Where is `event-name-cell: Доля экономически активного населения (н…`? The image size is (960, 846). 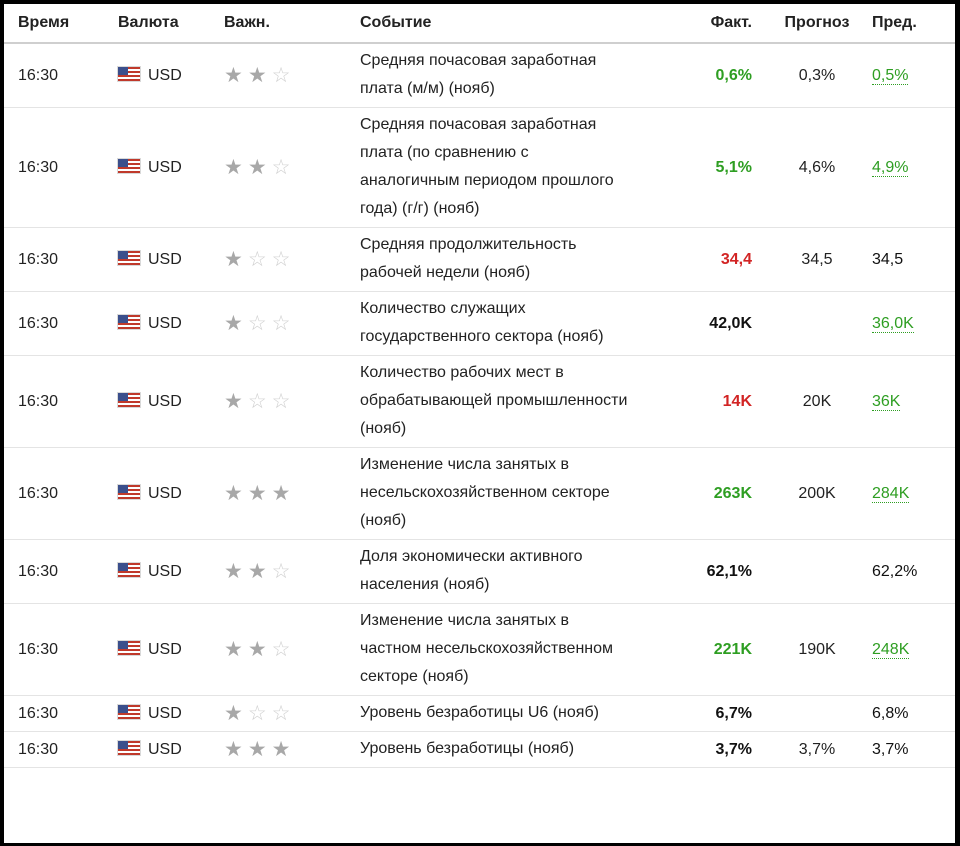 event-name-cell: Доля экономически активного населения (н… is located at coordinates (490, 571).